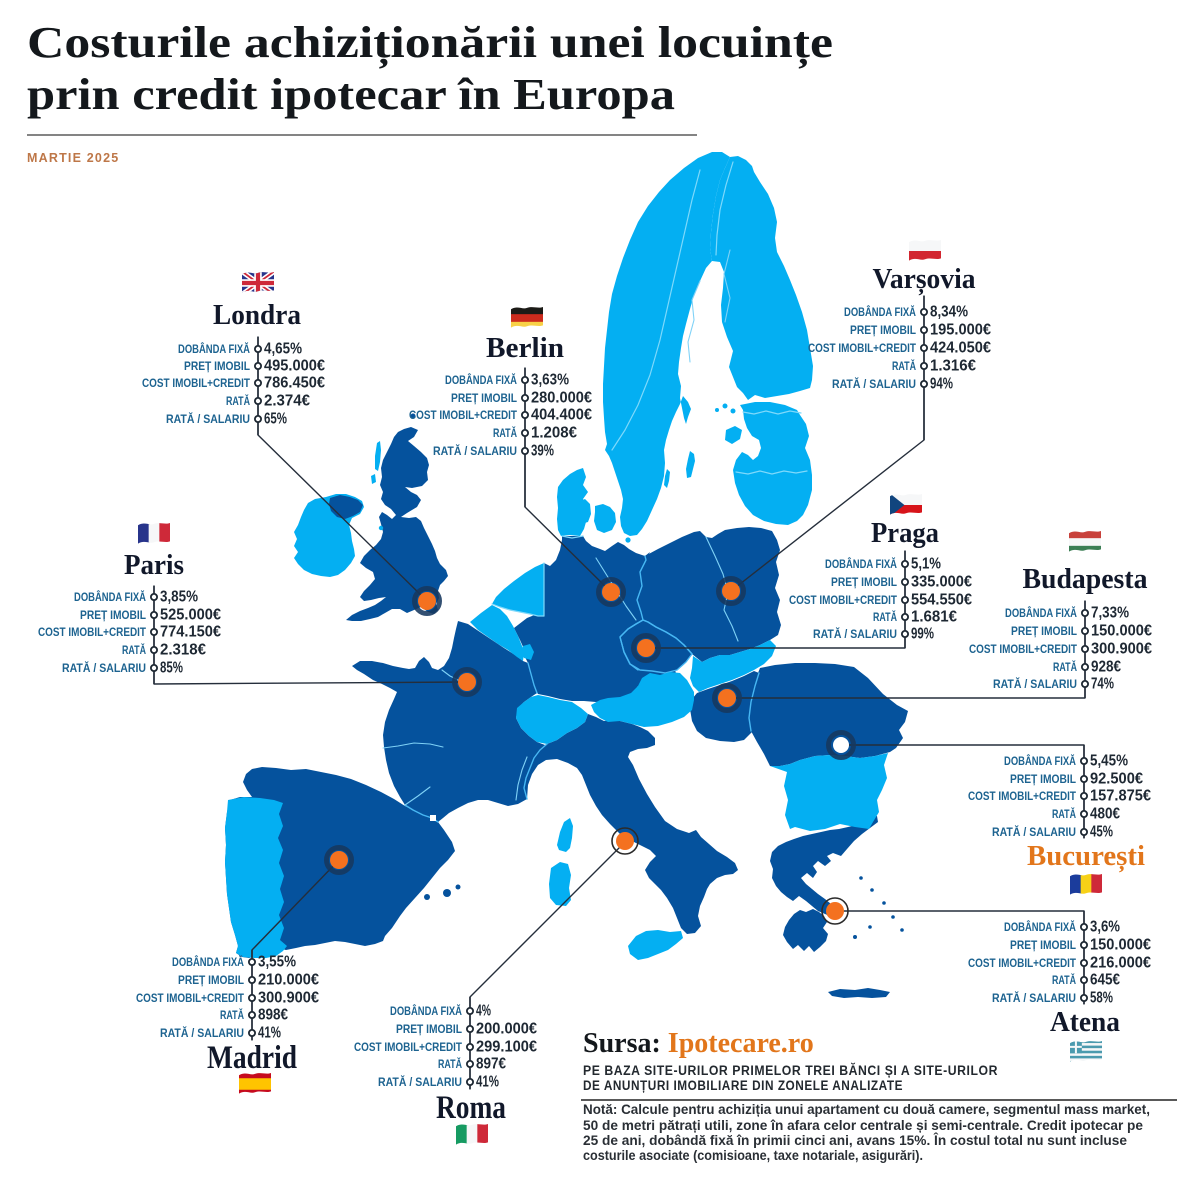 This screenshot has height=1200, width=1200. What do you see at coordinates (1116, 779) in the screenshot?
I see `svg-text: 92.500€` at bounding box center [1116, 779].